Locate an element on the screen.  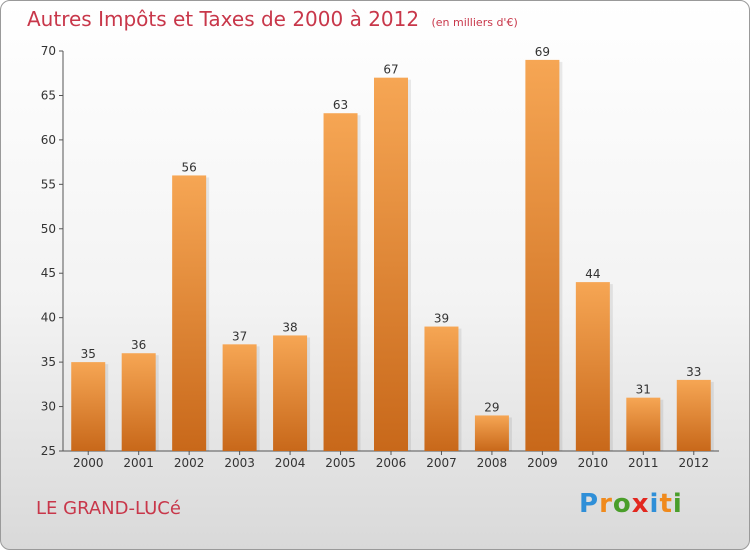
chart-subtitle: (en milliers d'€) is located at coordinates (474, 22).